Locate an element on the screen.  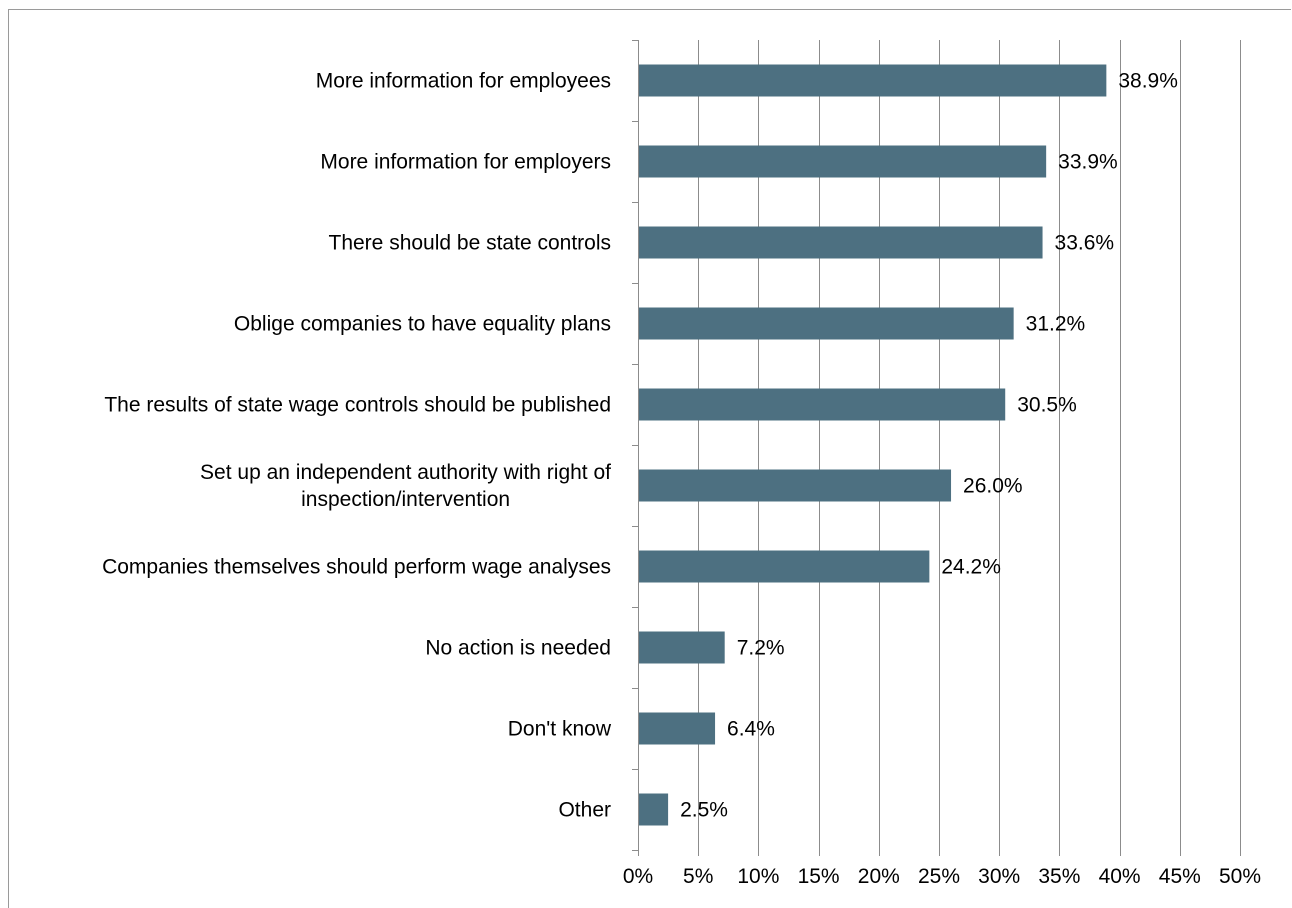
category-label-2: There should be state controls is located at coordinates (470, 243).